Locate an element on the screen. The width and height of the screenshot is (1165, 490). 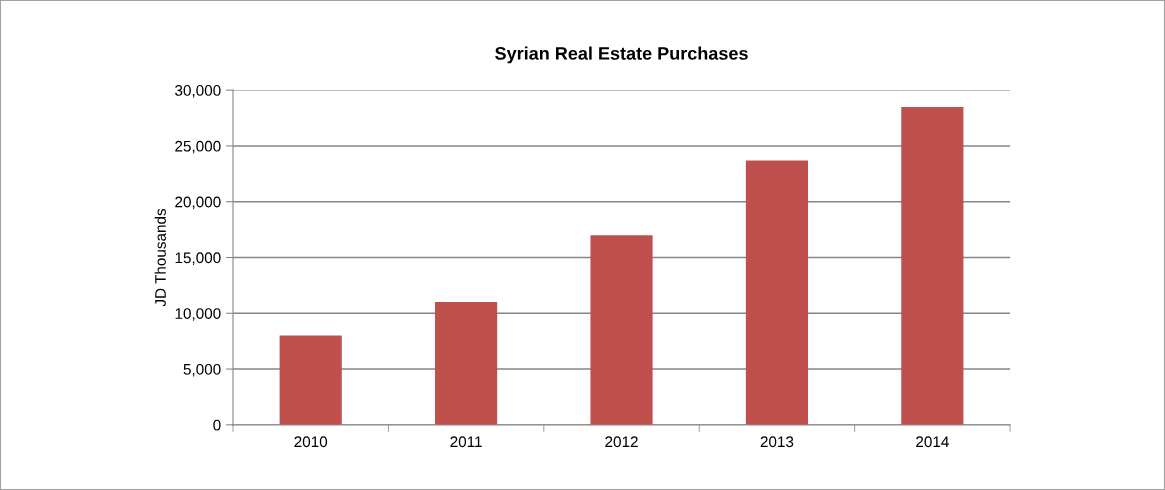
x-tick-label: 2014 is located at coordinates (932, 442).